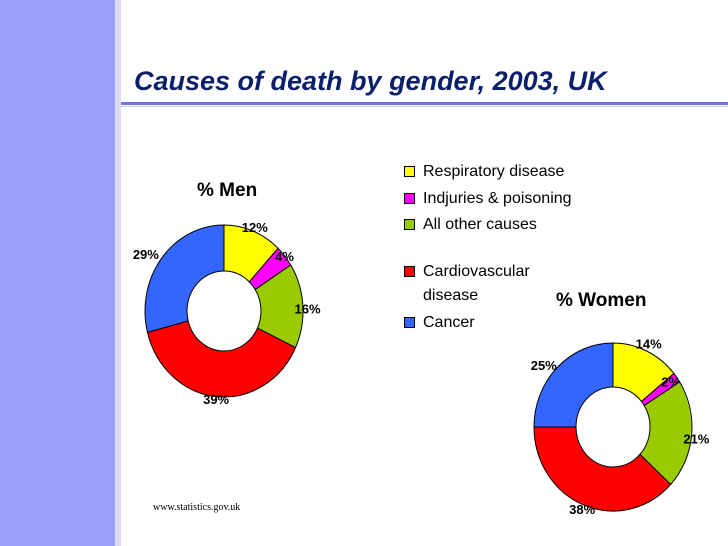  I want to click on legend-swatch-other, so click(409, 224).